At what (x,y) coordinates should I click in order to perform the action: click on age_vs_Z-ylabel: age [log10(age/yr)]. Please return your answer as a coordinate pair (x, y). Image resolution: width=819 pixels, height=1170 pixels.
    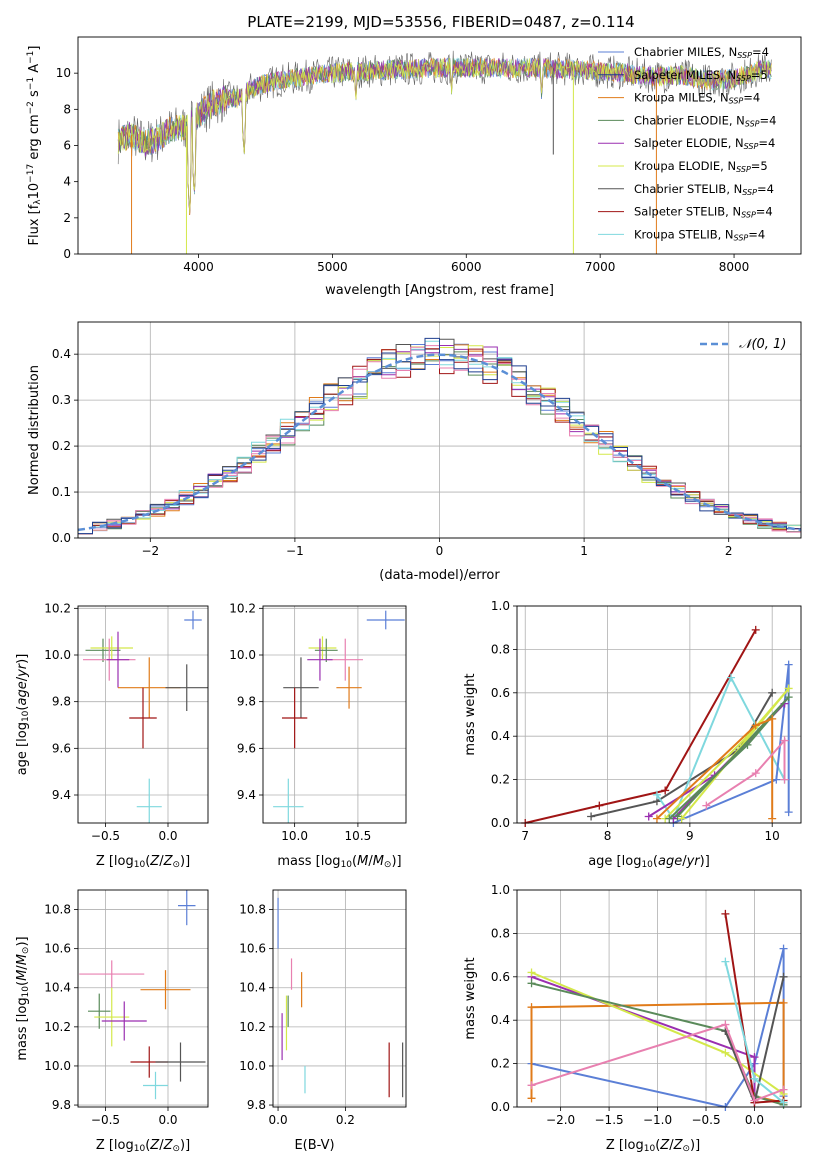
    Looking at the image, I should click on (23, 715).